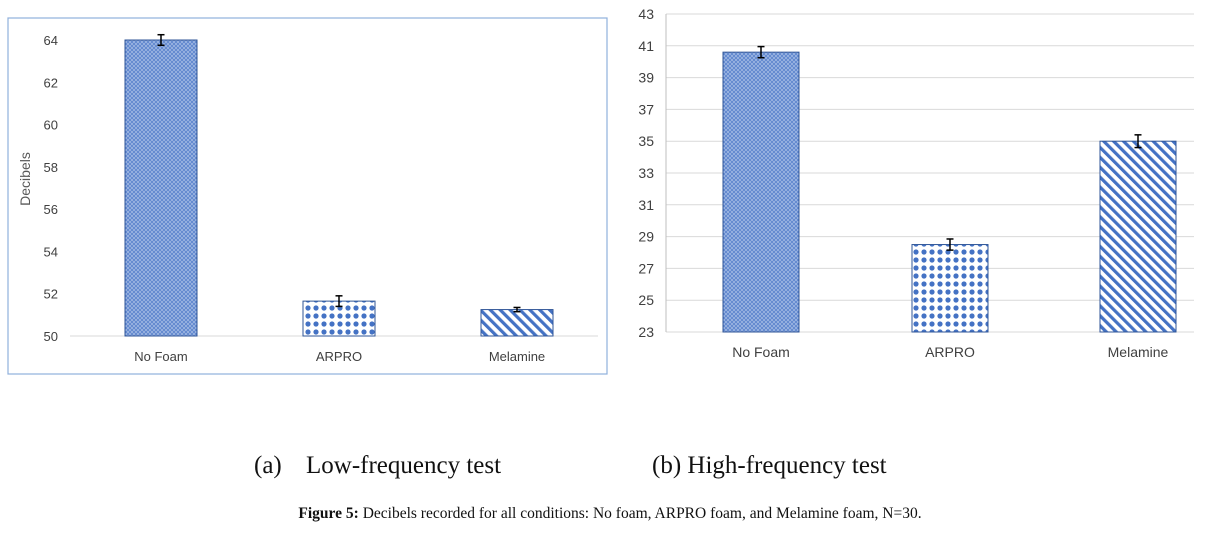  What do you see at coordinates (404, 465) in the screenshot?
I see `subfigure-a-label: Low-frequency test` at bounding box center [404, 465].